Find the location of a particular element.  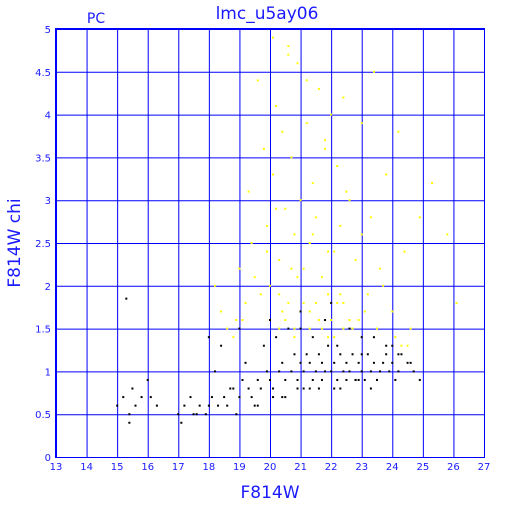

y-tick-labels: 0 0.5 1 1.5 2 2.5 3 3.5 4 4.5 5 is located at coordinates (43, 244).